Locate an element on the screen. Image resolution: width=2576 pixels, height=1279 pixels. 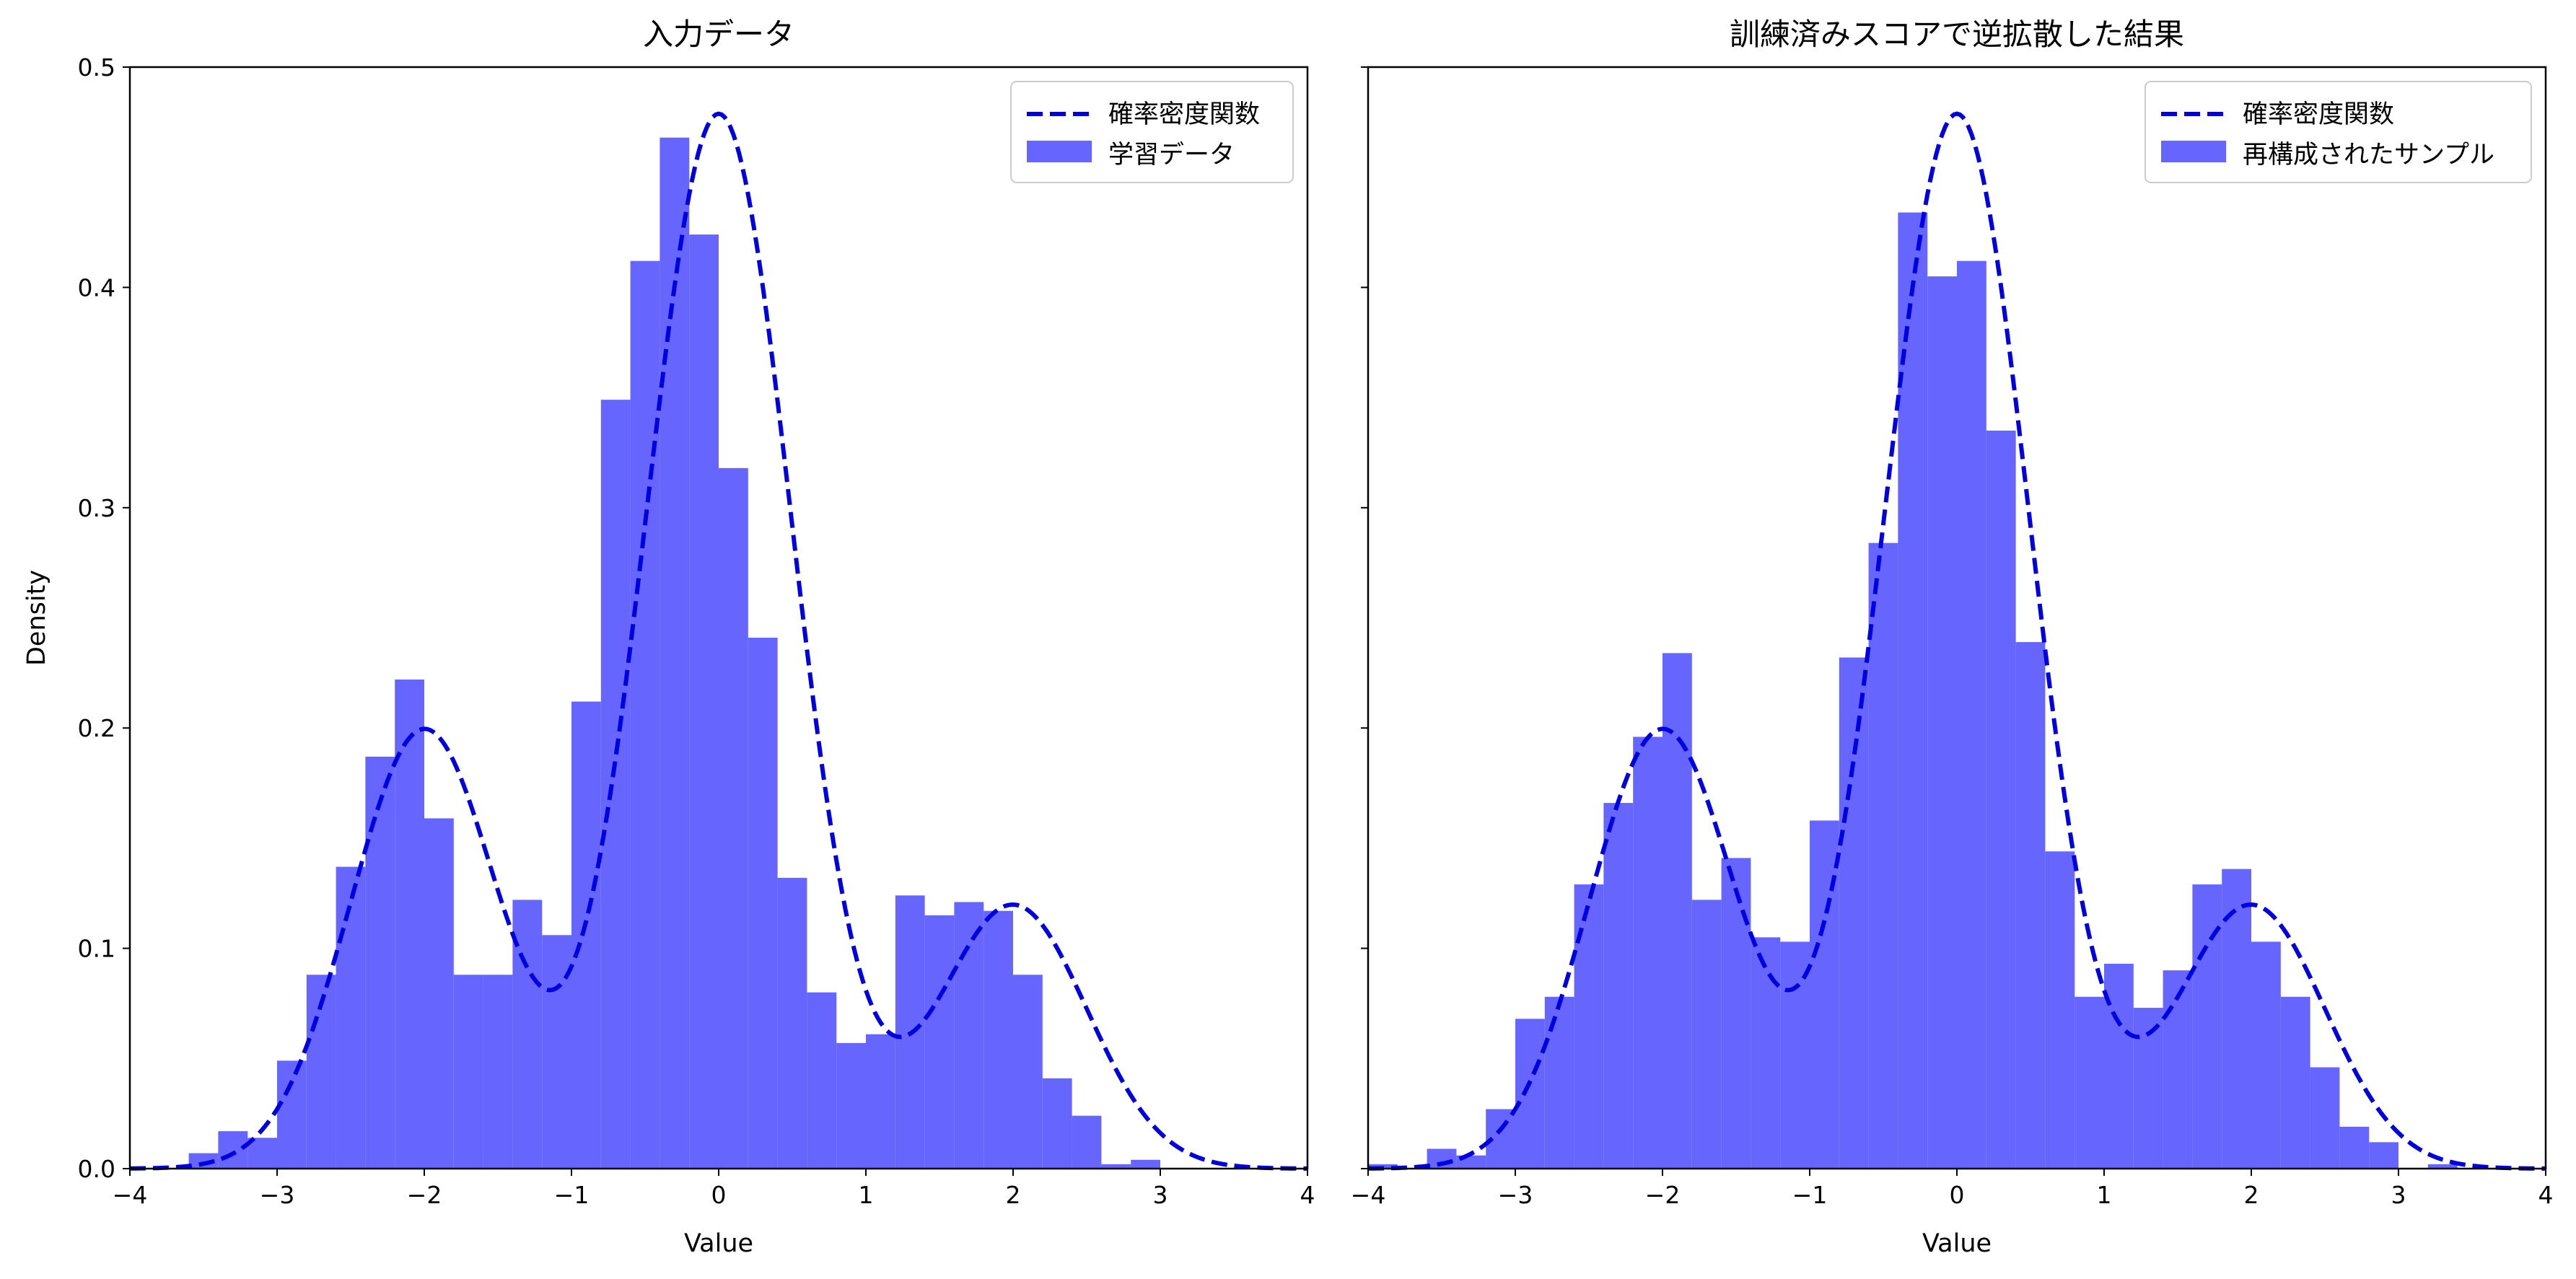
y-tick-label: 0.4 is located at coordinates (97, 287).